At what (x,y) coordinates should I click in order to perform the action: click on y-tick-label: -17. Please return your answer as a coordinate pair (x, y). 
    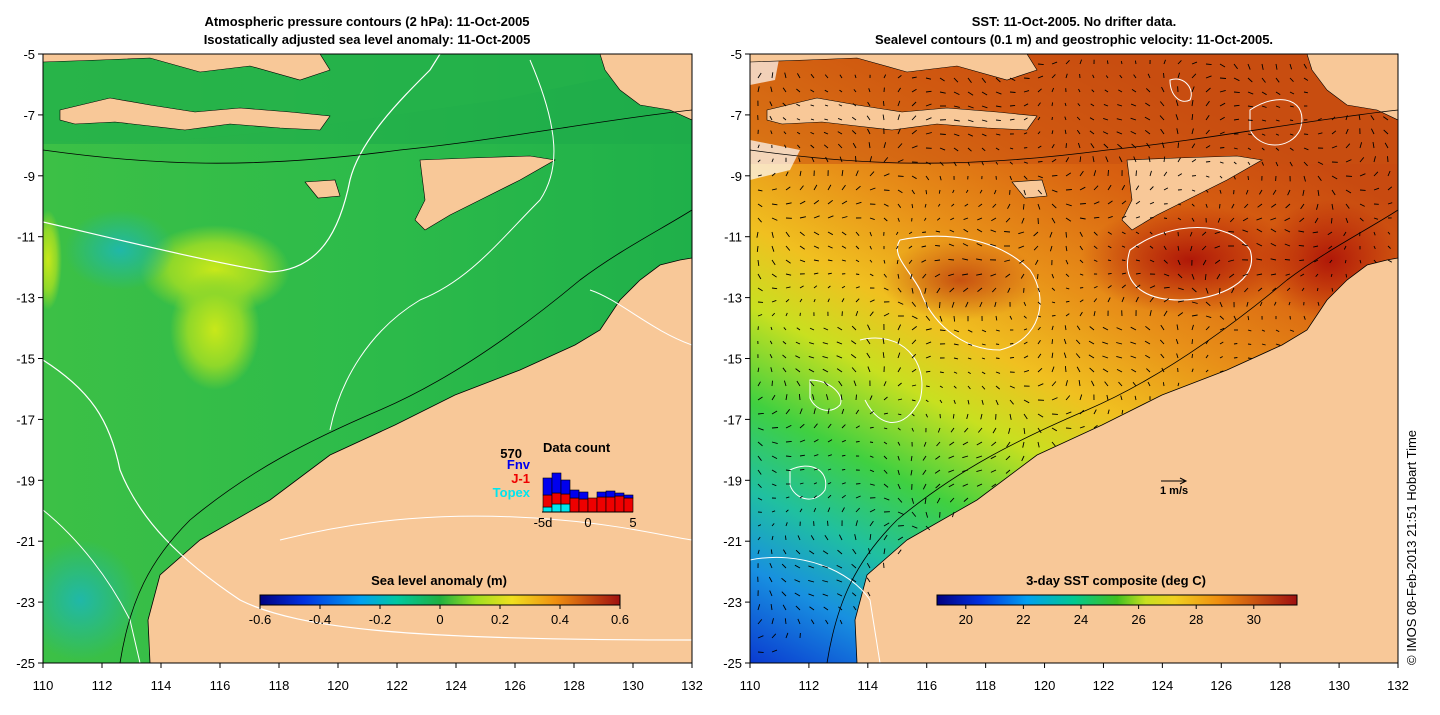
    Looking at the image, I should click on (732, 419).